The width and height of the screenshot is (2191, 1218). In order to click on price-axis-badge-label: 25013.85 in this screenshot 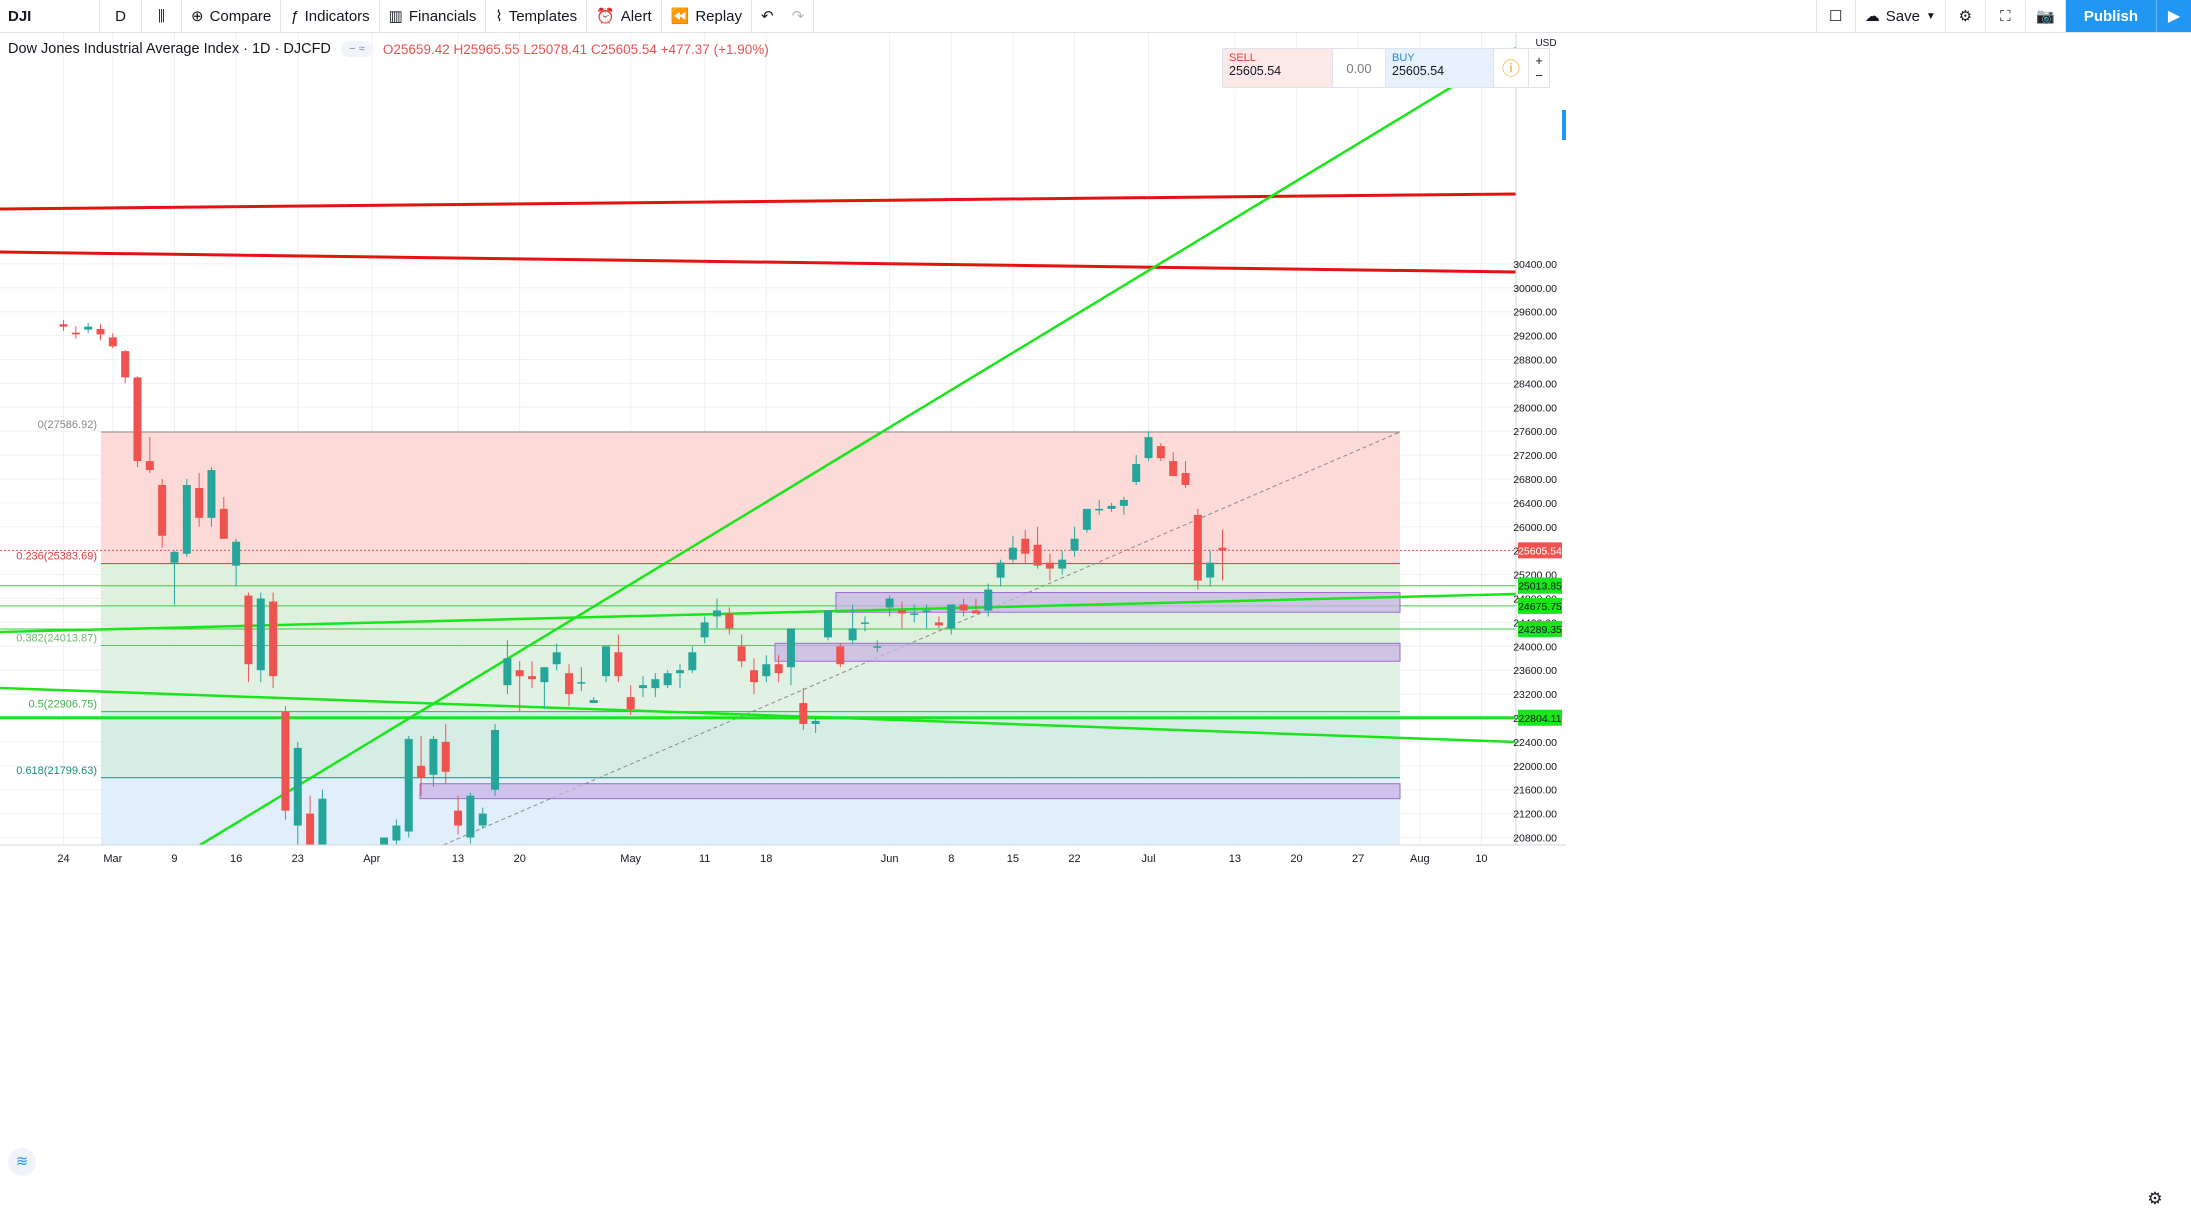, I will do `click(1540, 587)`.